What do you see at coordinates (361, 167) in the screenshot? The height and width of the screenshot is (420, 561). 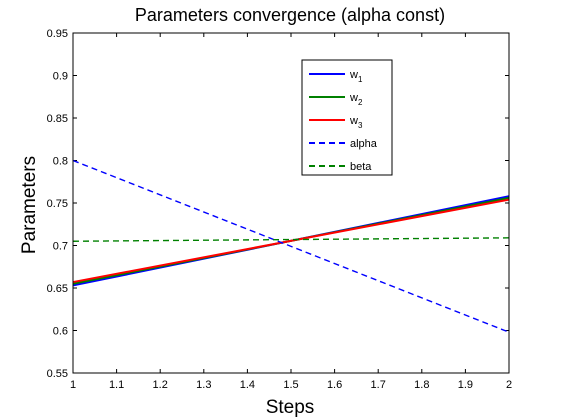 I see `legend-label: beta` at bounding box center [361, 167].